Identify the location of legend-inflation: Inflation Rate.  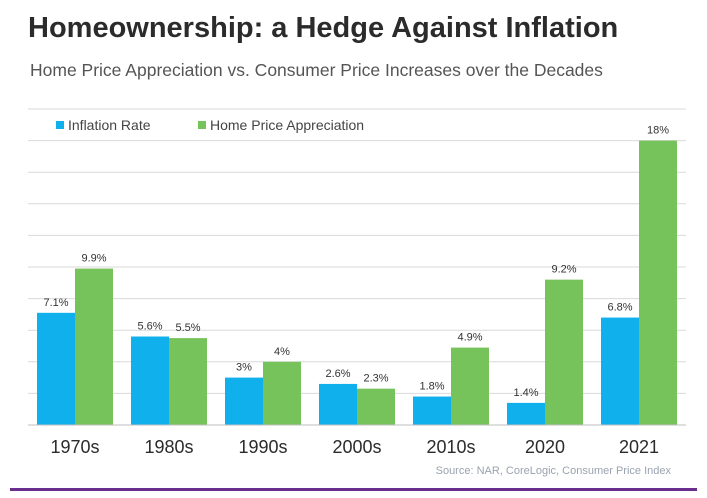
(103, 125).